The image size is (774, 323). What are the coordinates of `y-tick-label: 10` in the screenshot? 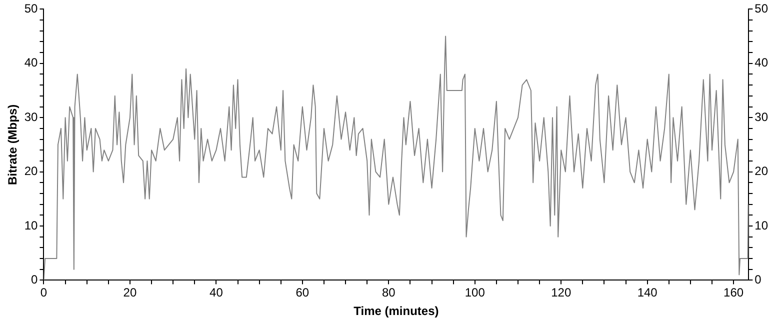 It's located at (31, 225).